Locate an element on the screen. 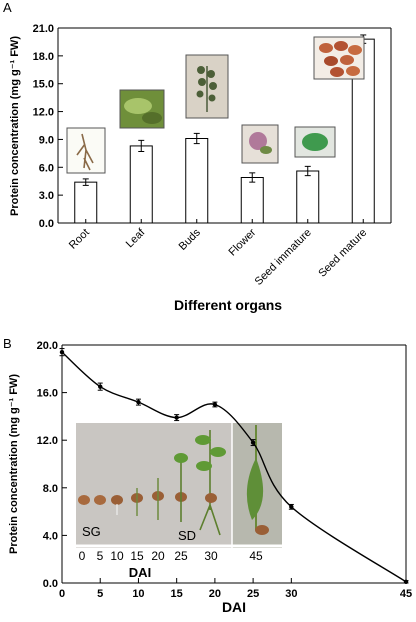 This screenshot has width=416, height=622. a-y-tick-label: 9.0 is located at coordinates (46, 140).